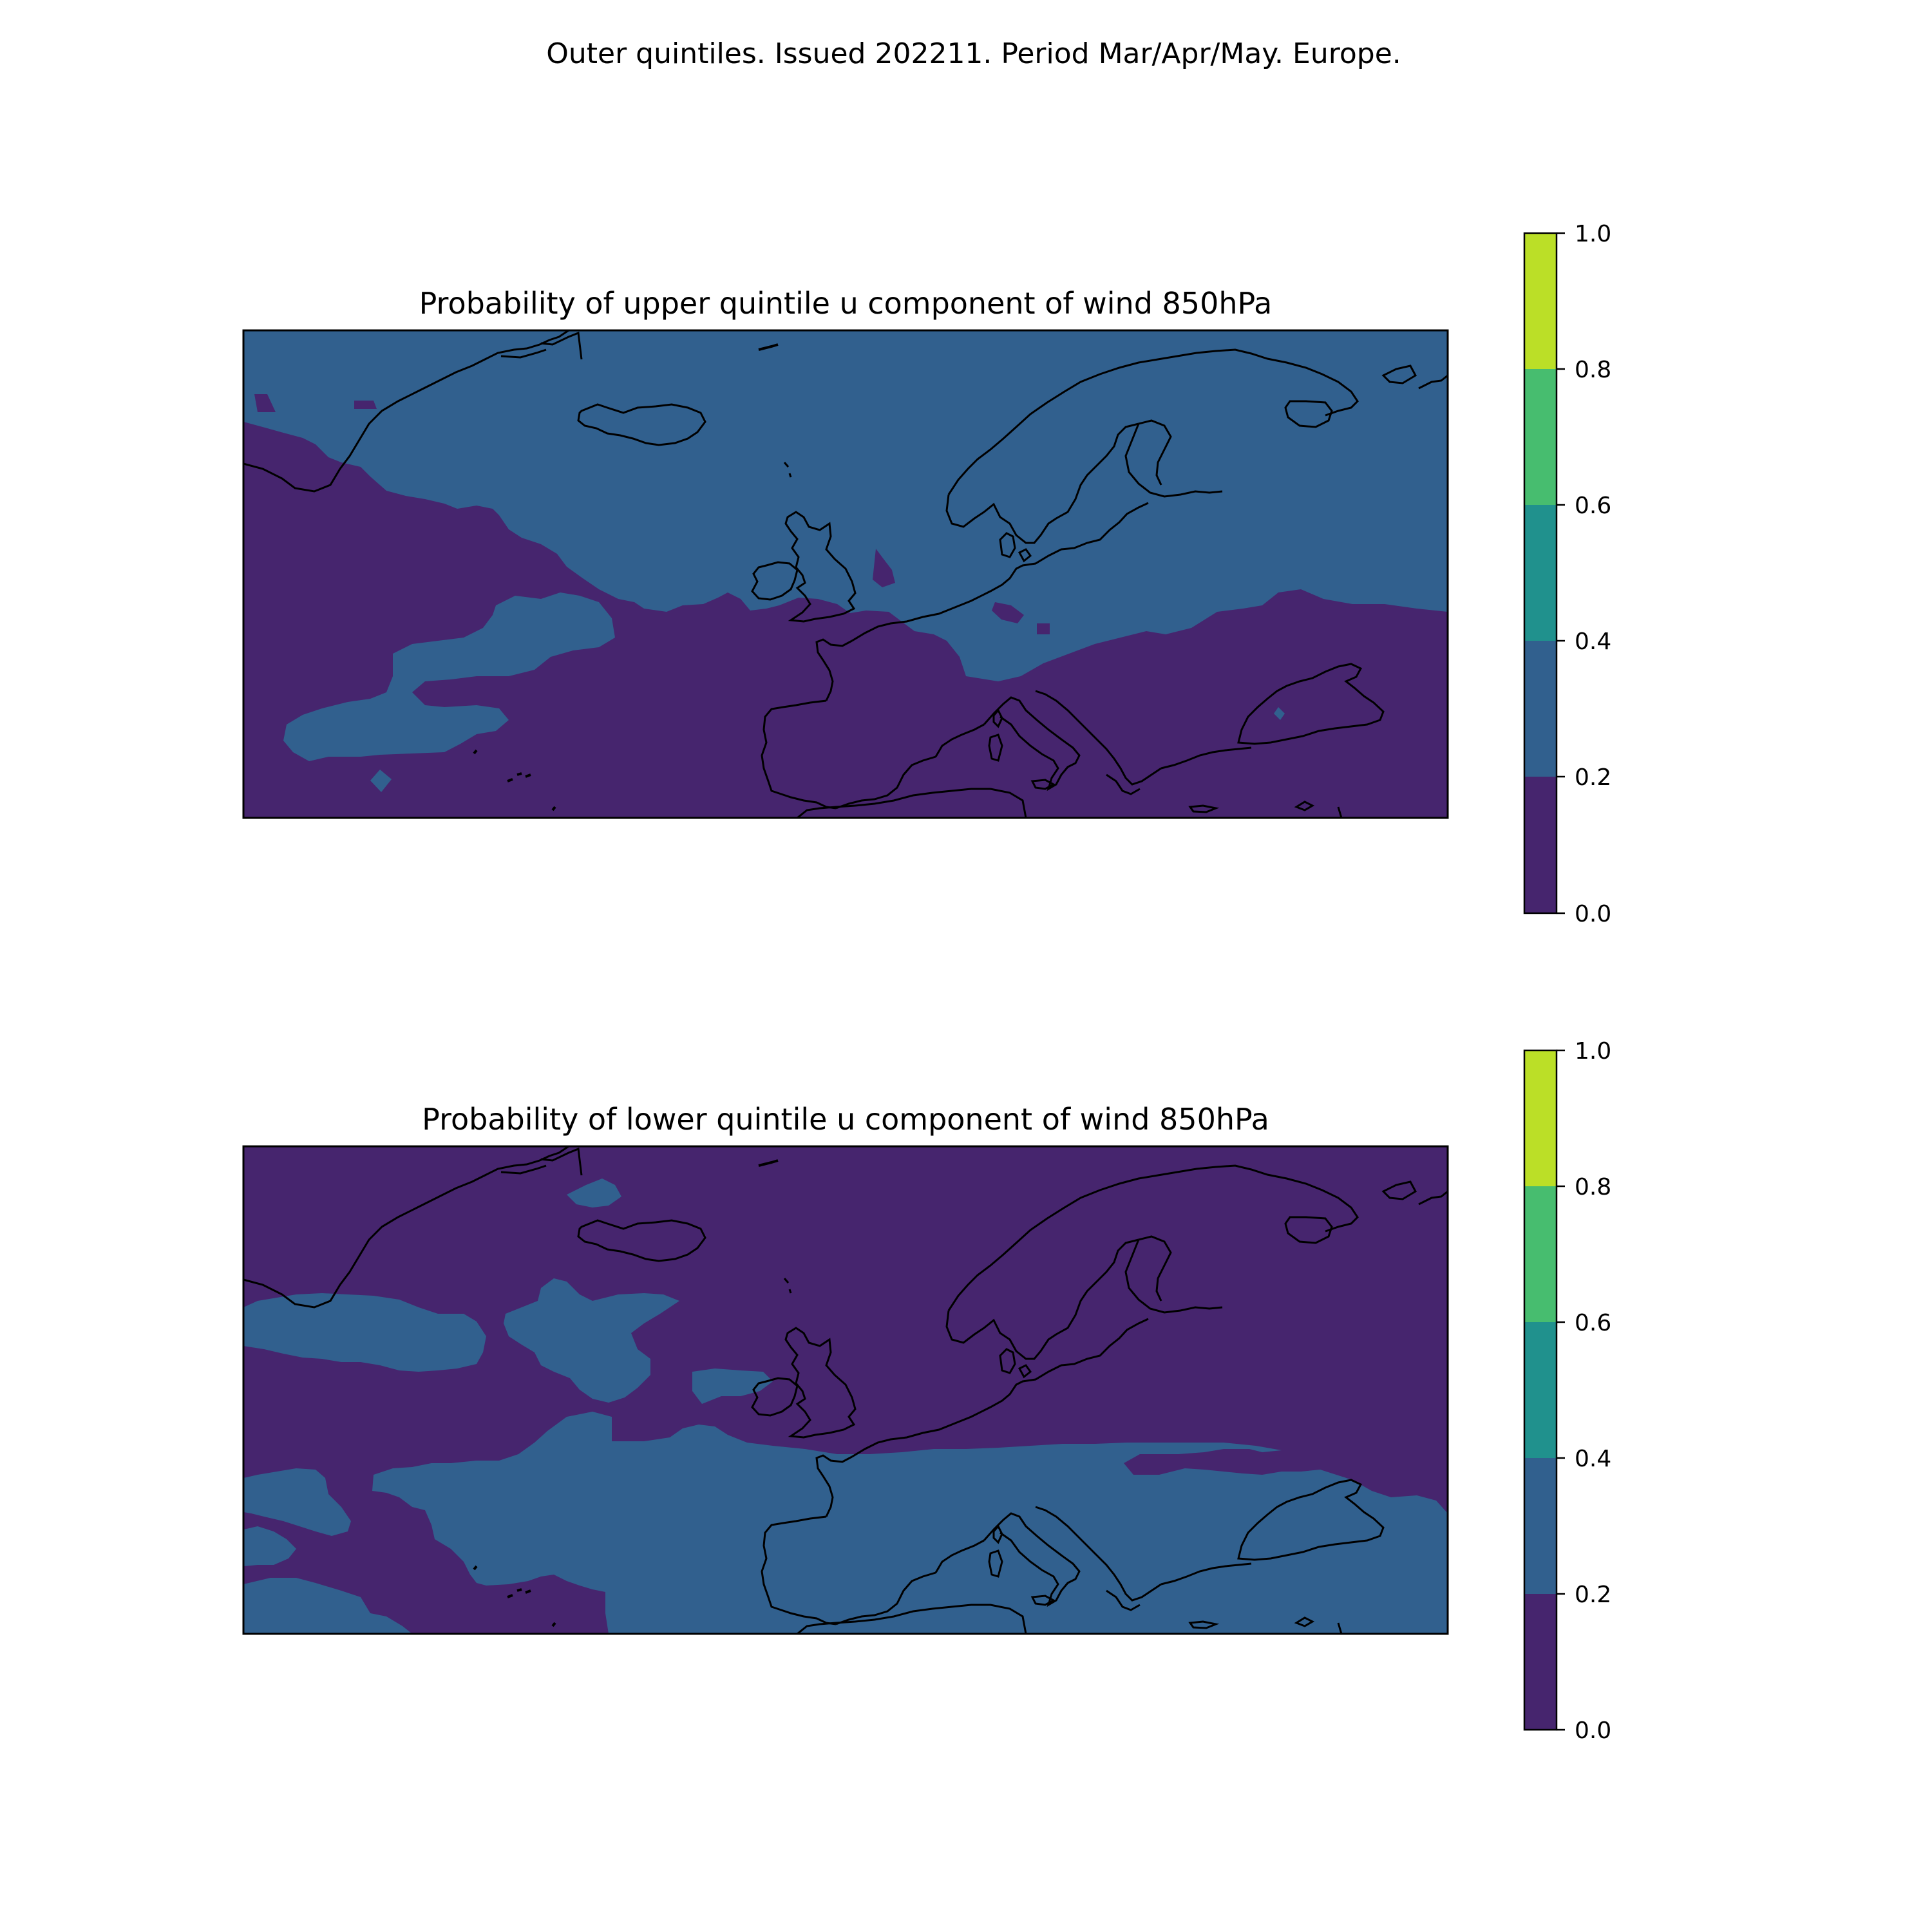 The width and height of the screenshot is (1932, 1932). What do you see at coordinates (449, 677) in the screenshot?
I see `upper-fill-mid-atlantic` at bounding box center [449, 677].